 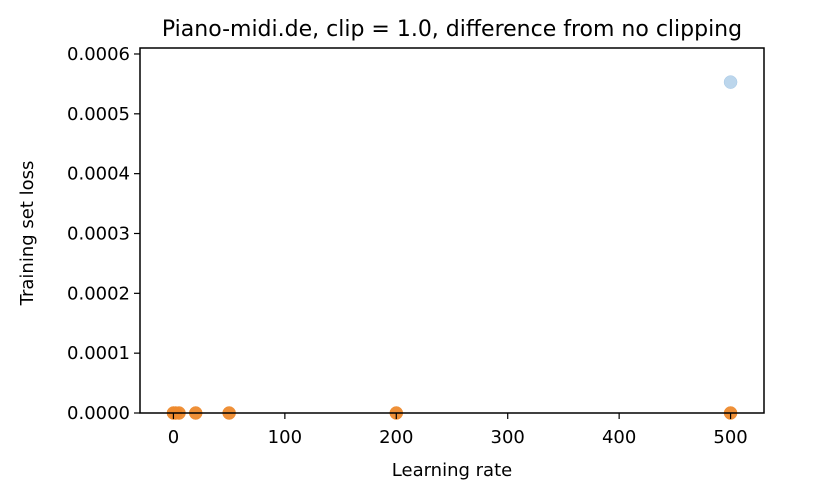 I want to click on y-tick-label: 0.0005, so click(x=98, y=114).